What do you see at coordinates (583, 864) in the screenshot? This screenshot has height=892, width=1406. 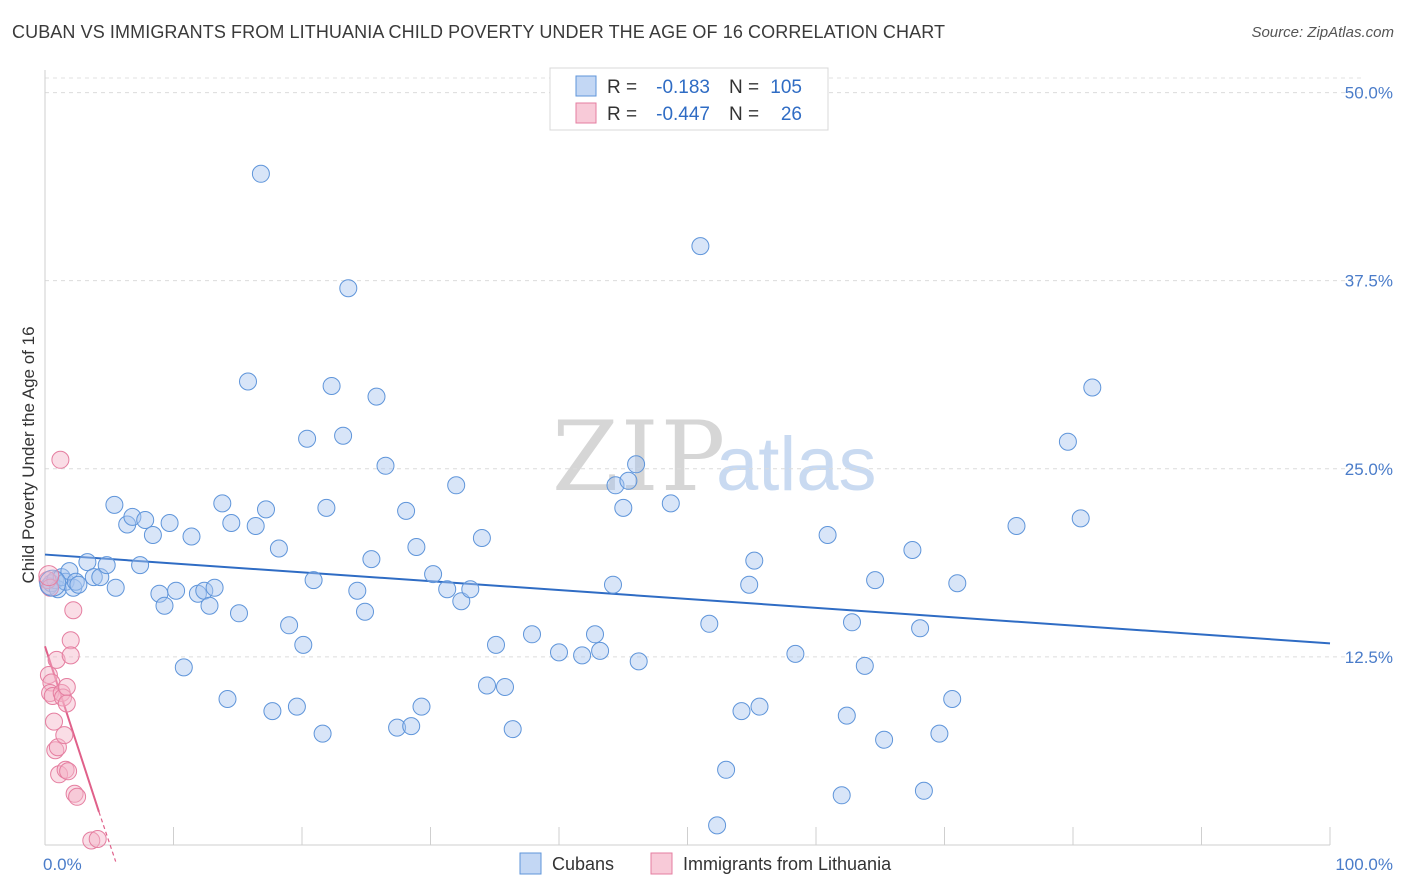 I see `series-legend-label-0: Cubans` at bounding box center [583, 864].